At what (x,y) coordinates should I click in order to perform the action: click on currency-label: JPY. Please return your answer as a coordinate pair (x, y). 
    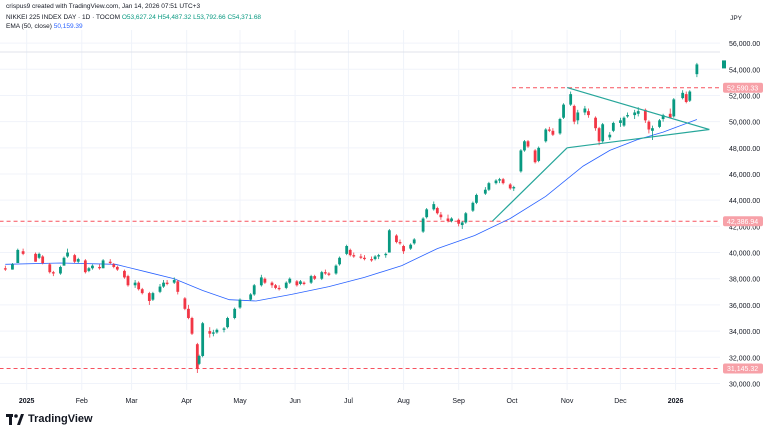
    Looking at the image, I should click on (736, 18).